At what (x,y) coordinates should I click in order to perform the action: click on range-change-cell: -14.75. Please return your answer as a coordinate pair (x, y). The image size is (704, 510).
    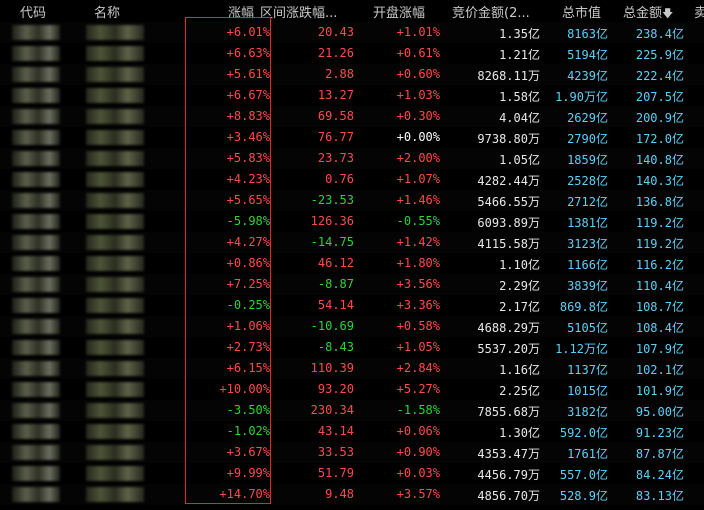
    Looking at the image, I should click on (332, 242).